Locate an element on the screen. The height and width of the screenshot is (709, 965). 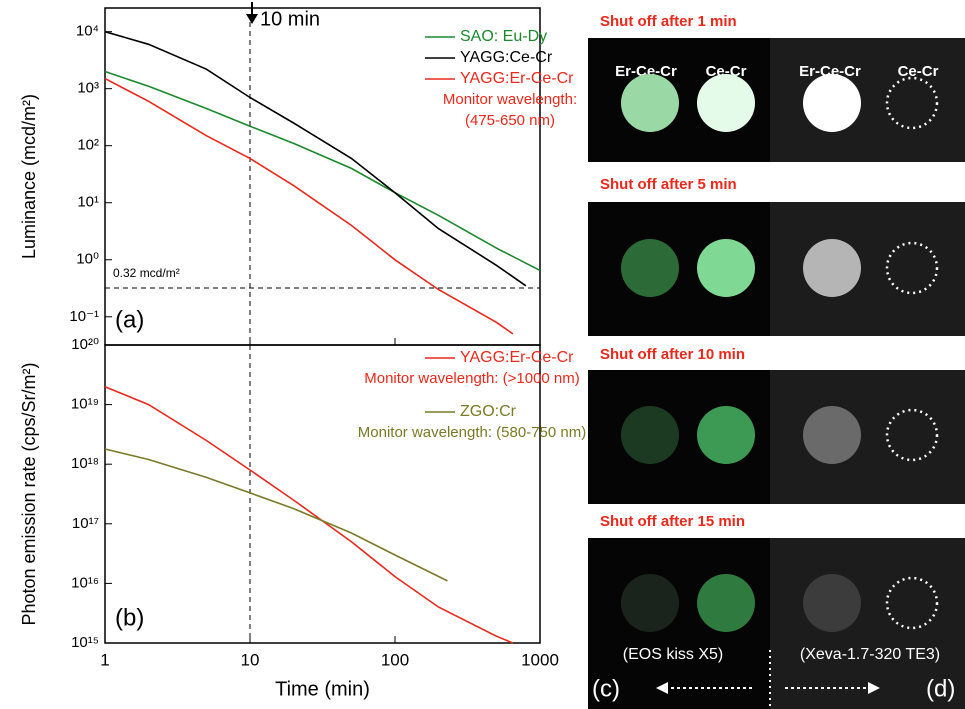
panel-label: (a) is located at coordinates (129, 319).